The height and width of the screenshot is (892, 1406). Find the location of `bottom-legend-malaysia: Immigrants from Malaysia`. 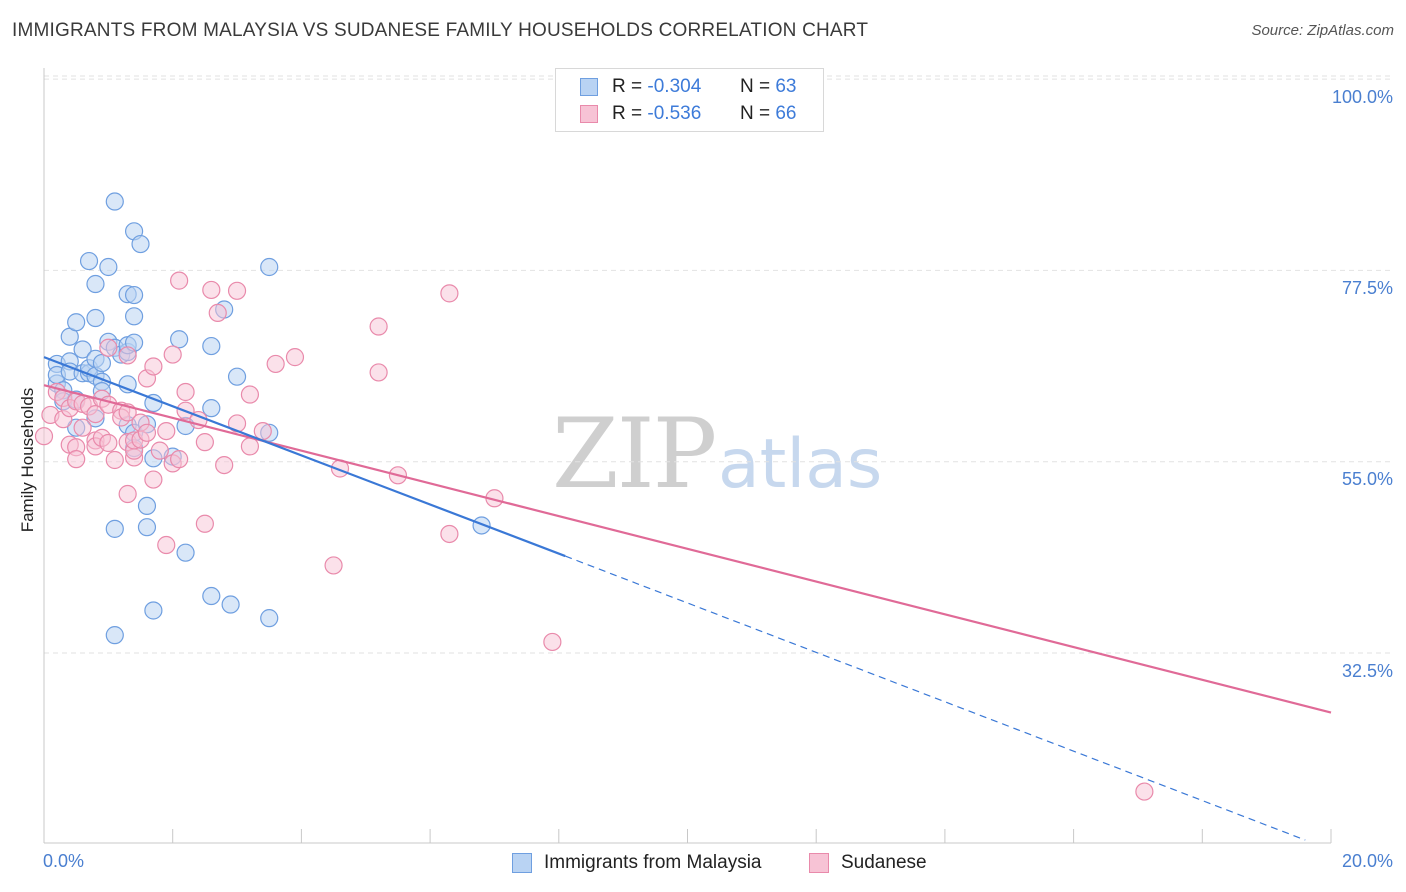

bottom-legend-malaysia: Immigrants from Malaysia is located at coordinates (637, 863).